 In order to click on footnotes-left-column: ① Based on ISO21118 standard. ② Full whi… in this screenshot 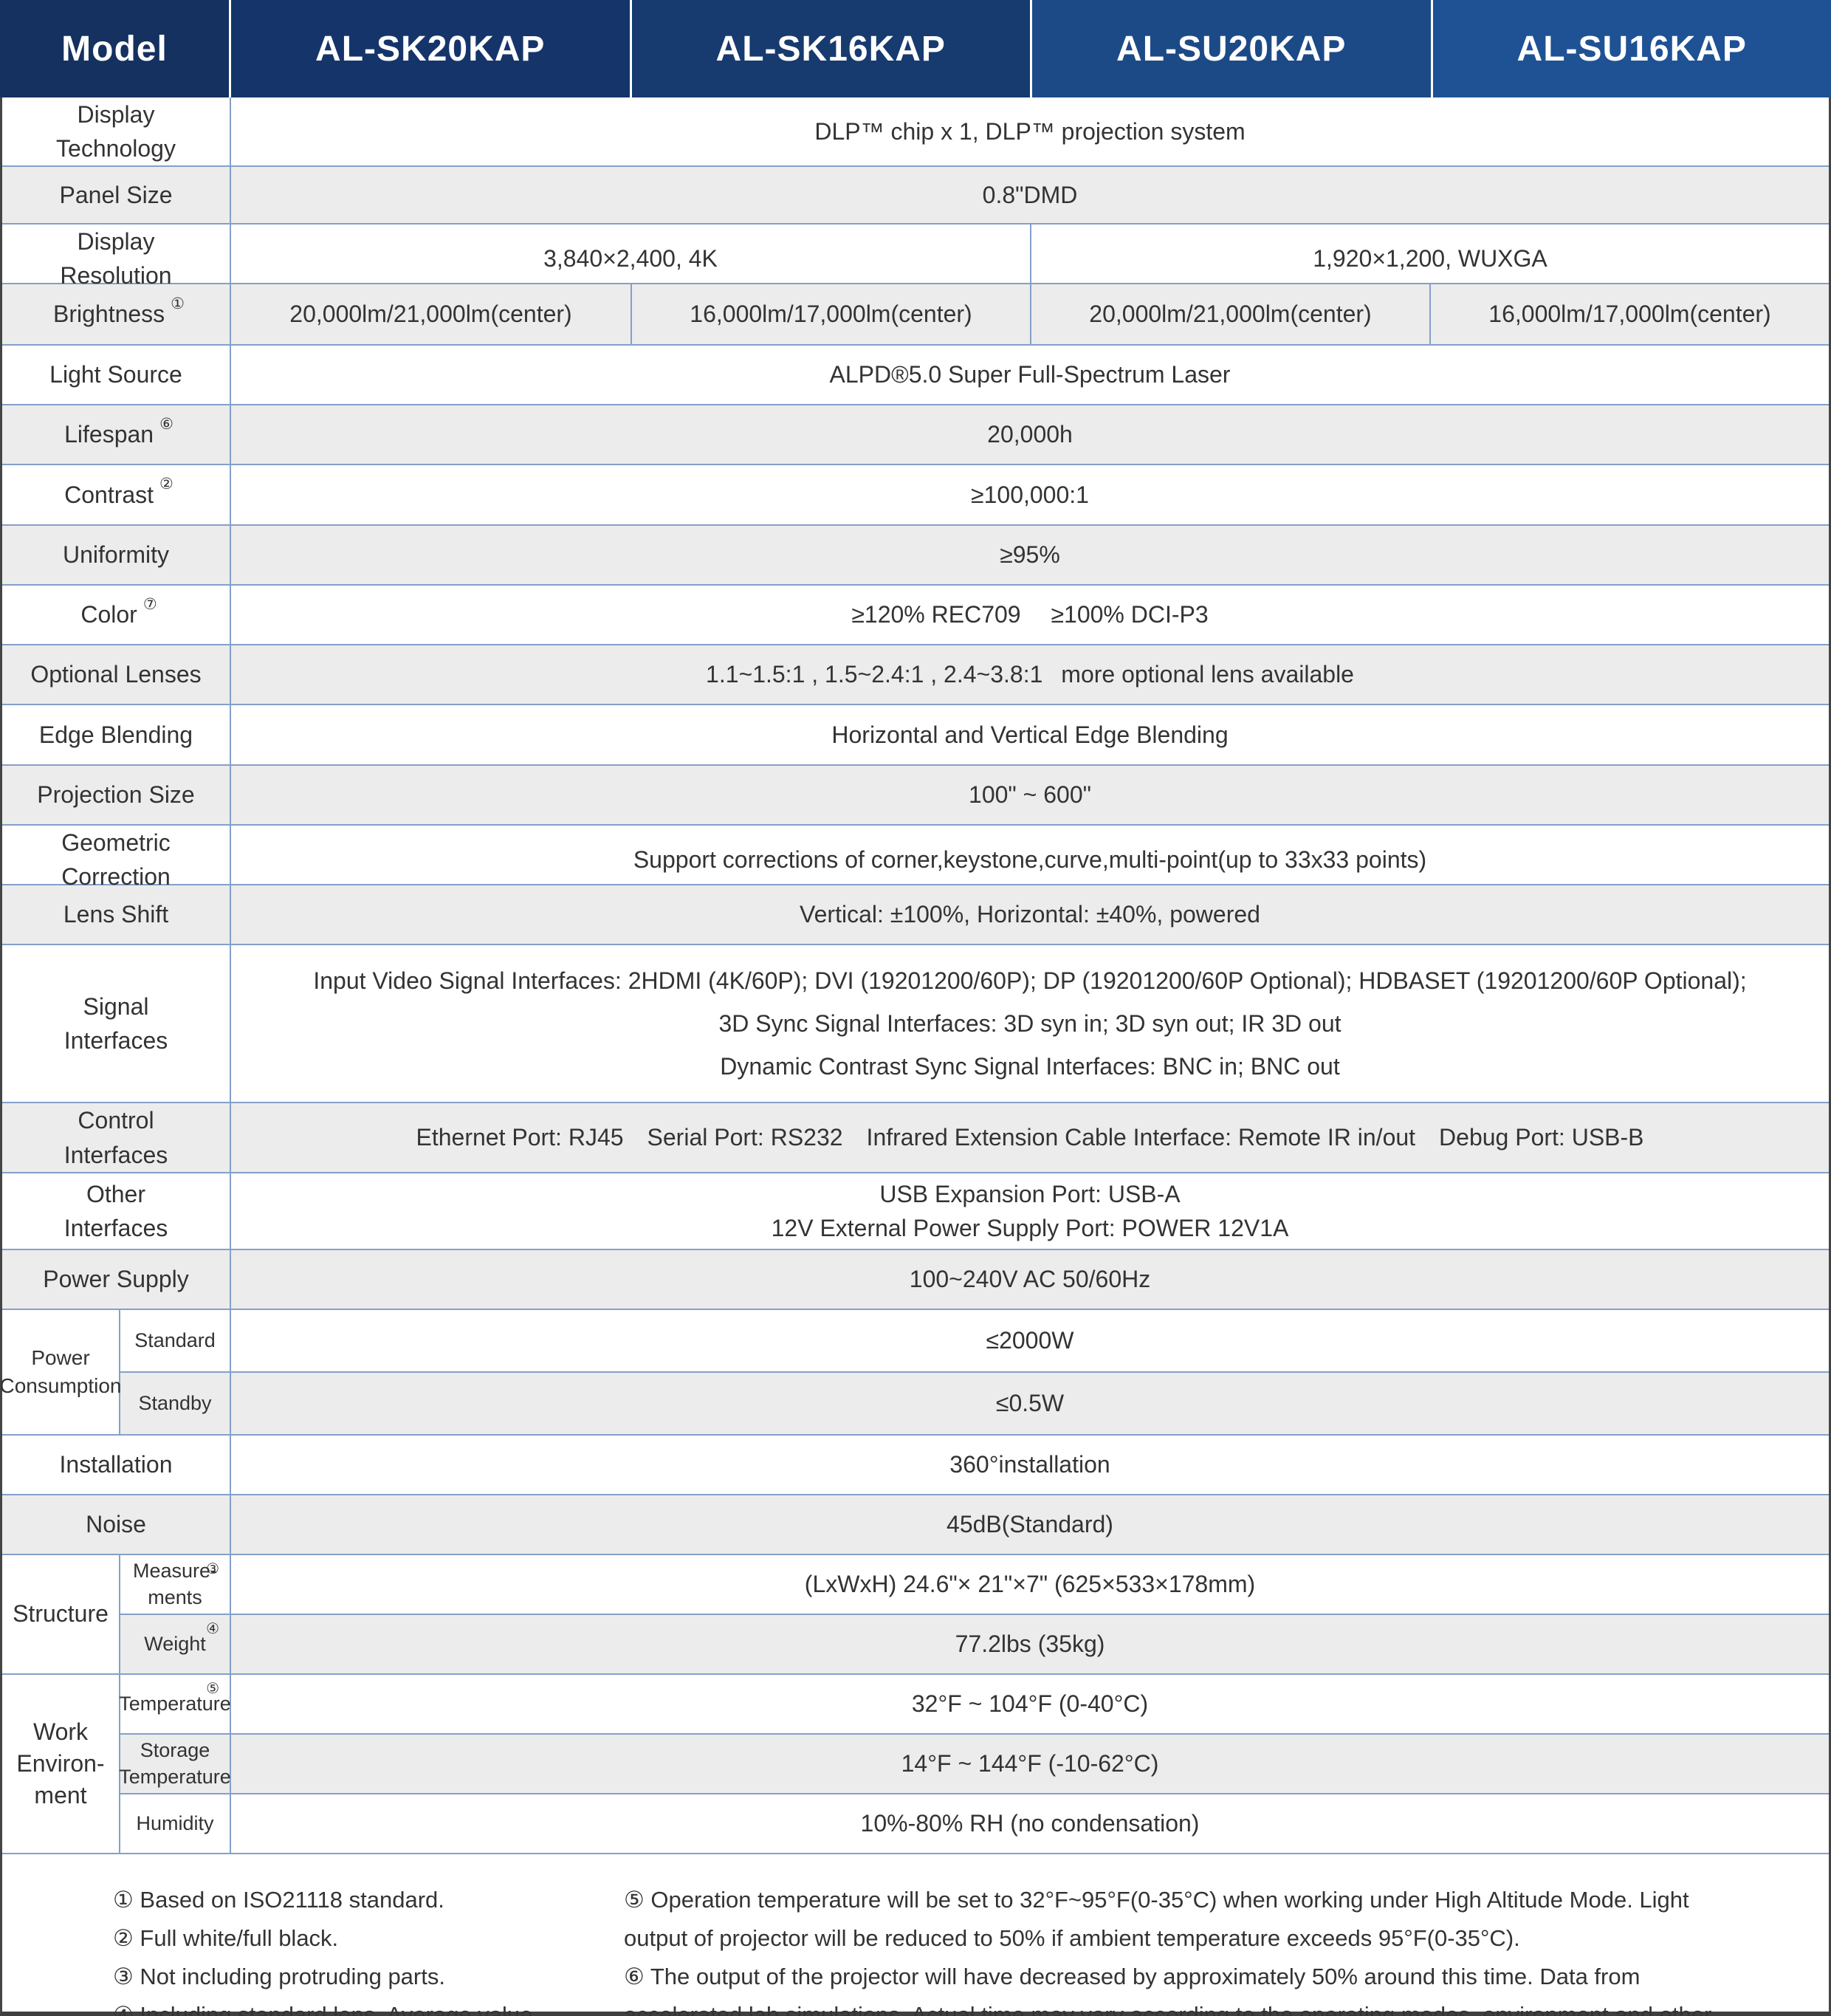, I will do `click(345, 1948)`.